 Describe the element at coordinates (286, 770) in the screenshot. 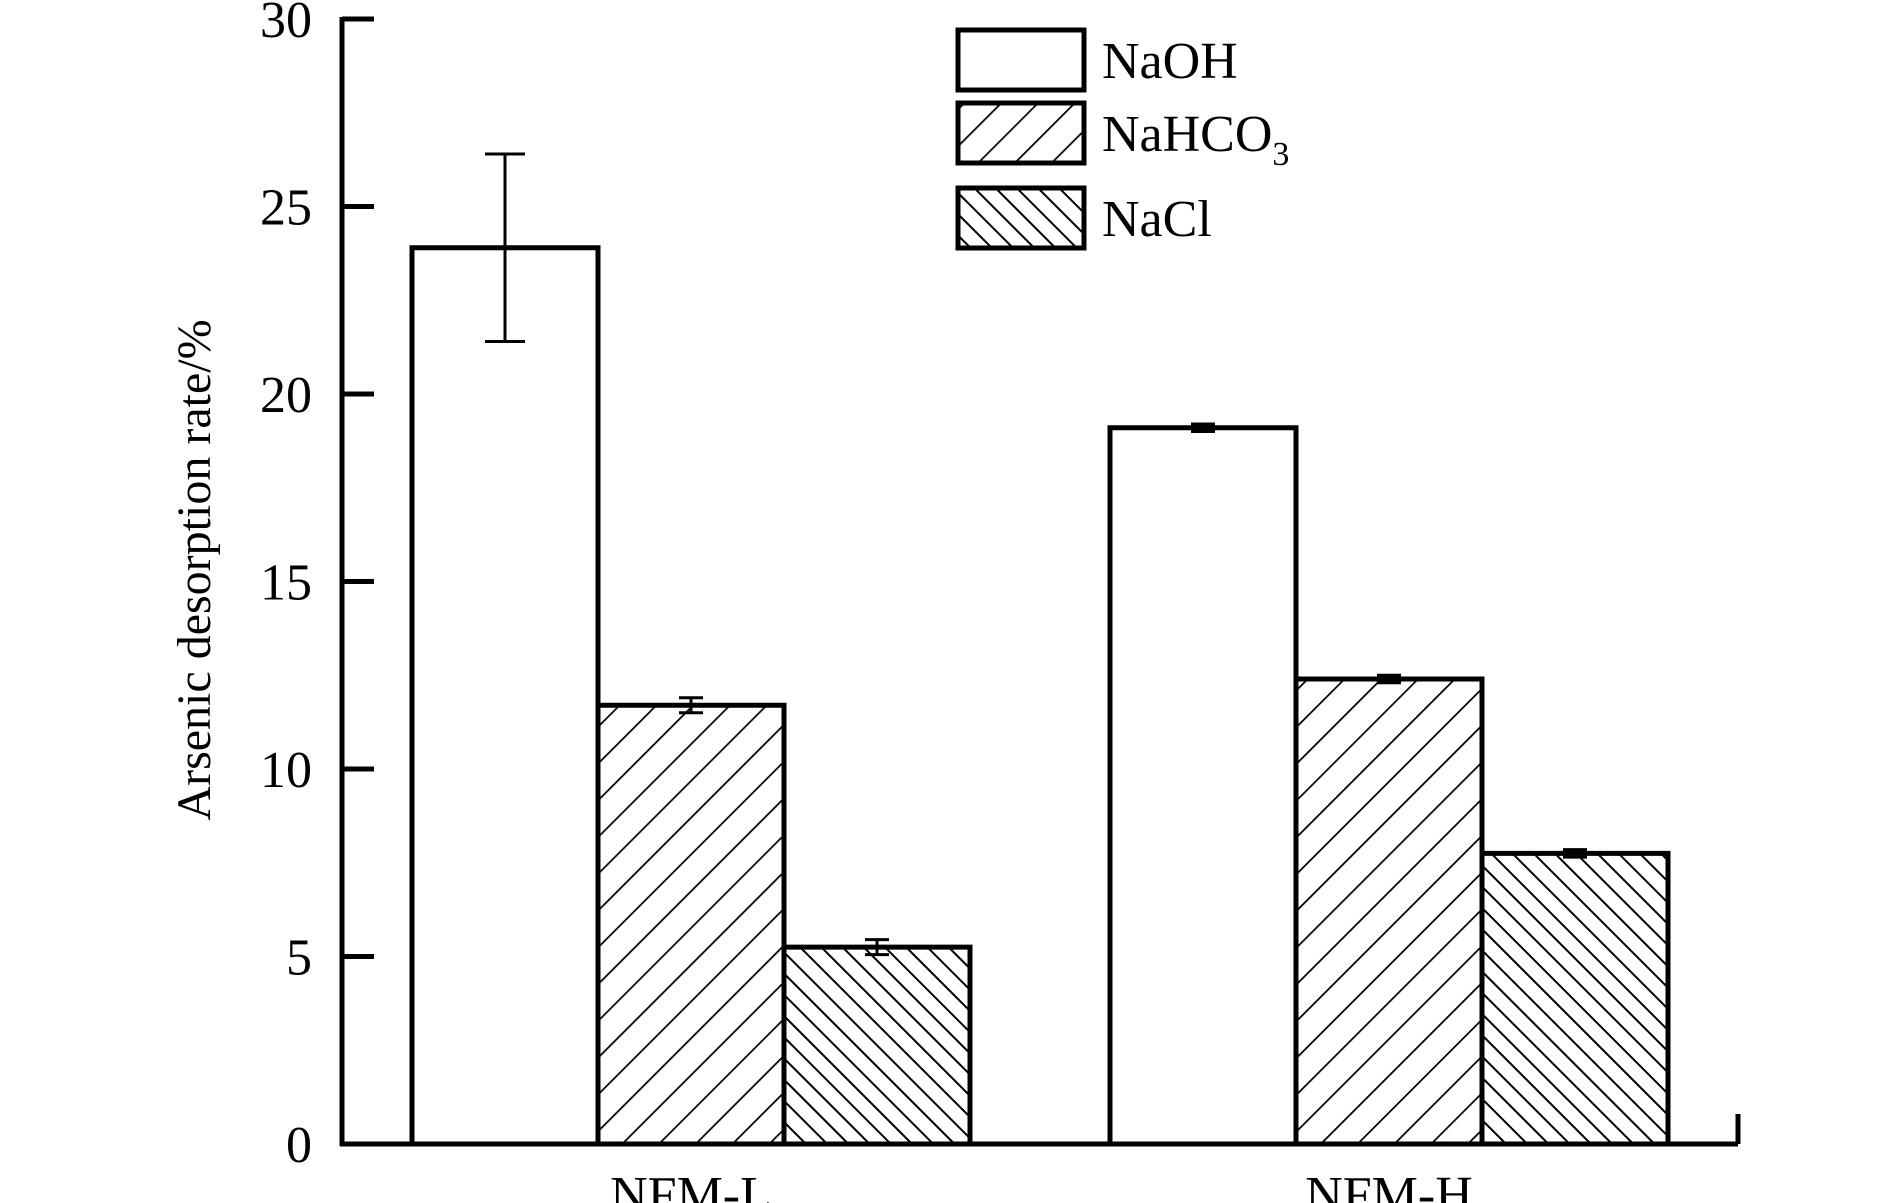

I see `y-tick-label: 10` at that location.